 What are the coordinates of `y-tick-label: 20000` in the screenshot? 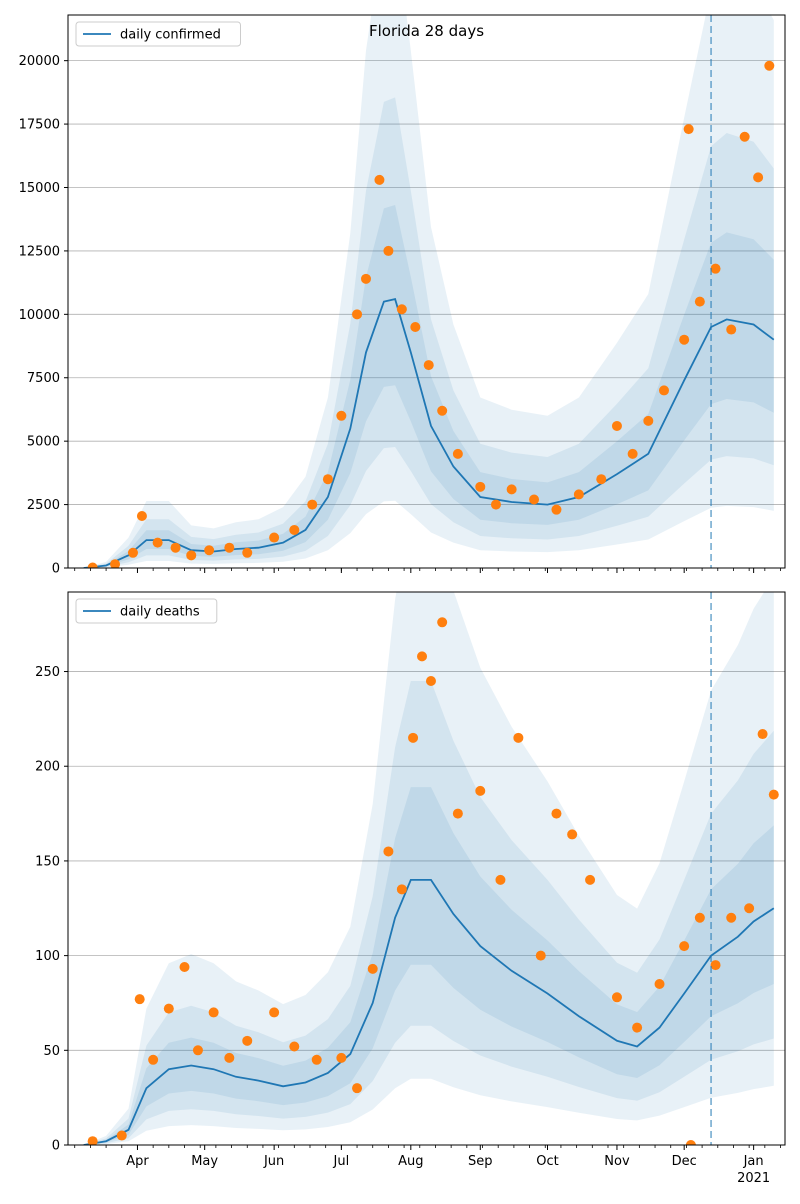 It's located at (39, 61).